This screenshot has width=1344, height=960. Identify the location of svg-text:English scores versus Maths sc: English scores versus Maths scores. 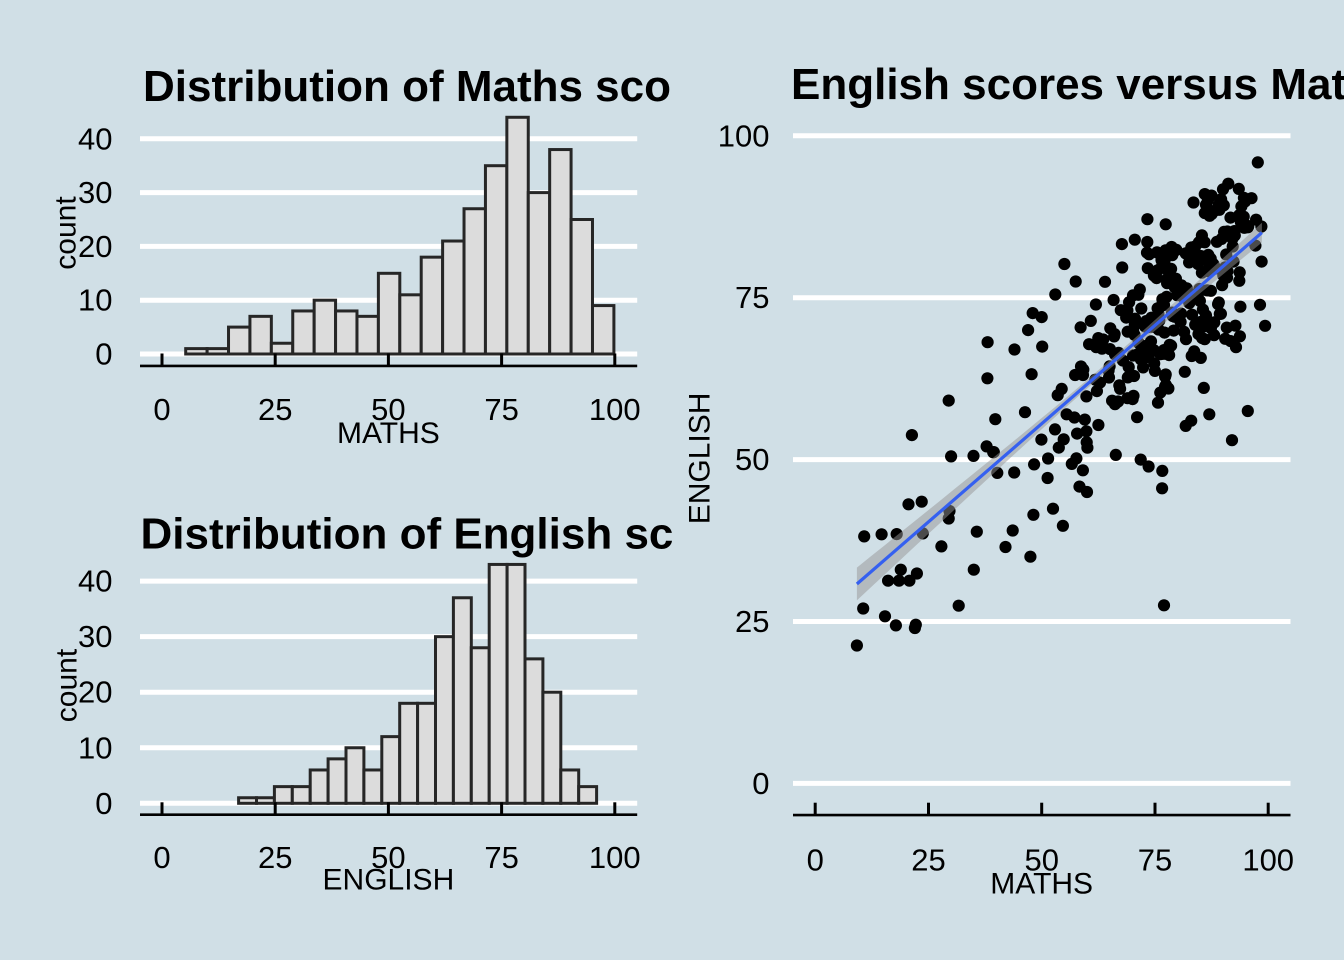
(1067, 84).